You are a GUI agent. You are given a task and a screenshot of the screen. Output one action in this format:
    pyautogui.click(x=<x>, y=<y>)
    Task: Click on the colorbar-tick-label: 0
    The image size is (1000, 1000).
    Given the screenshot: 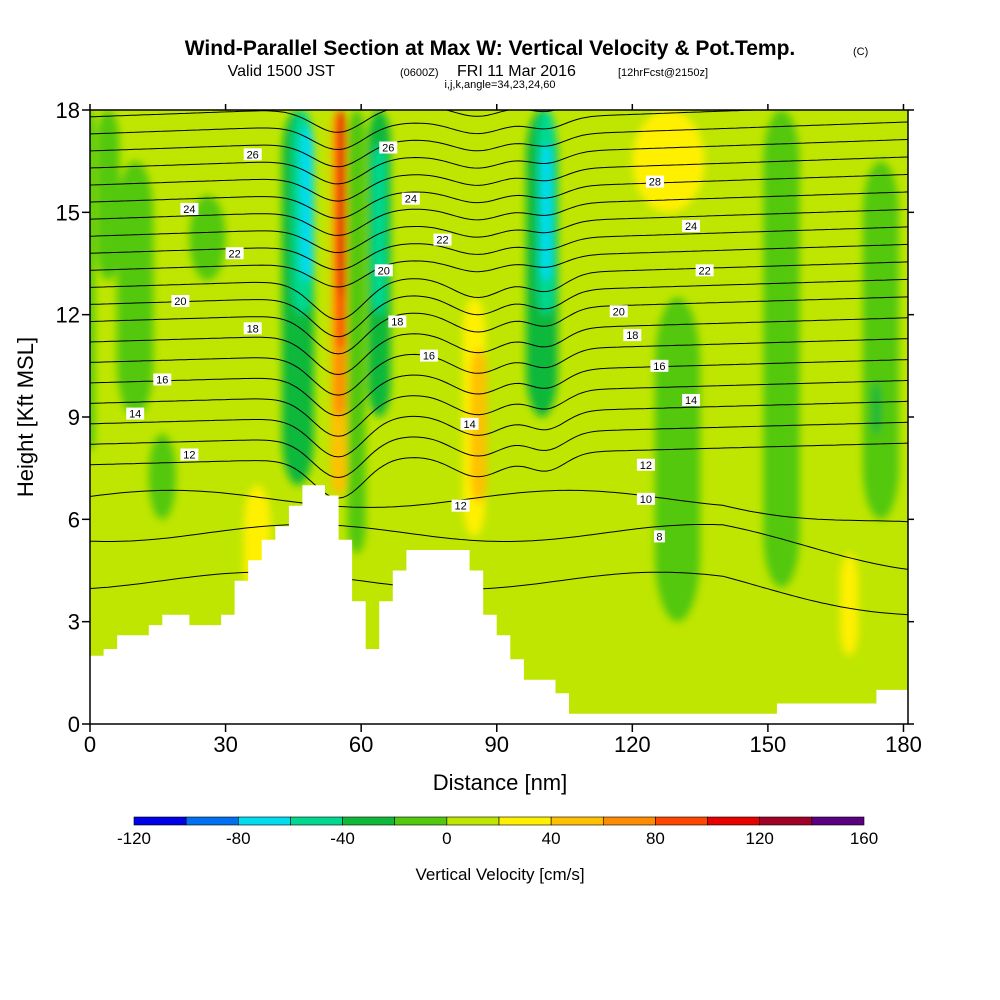 What is the action you would take?
    pyautogui.click(x=446, y=838)
    